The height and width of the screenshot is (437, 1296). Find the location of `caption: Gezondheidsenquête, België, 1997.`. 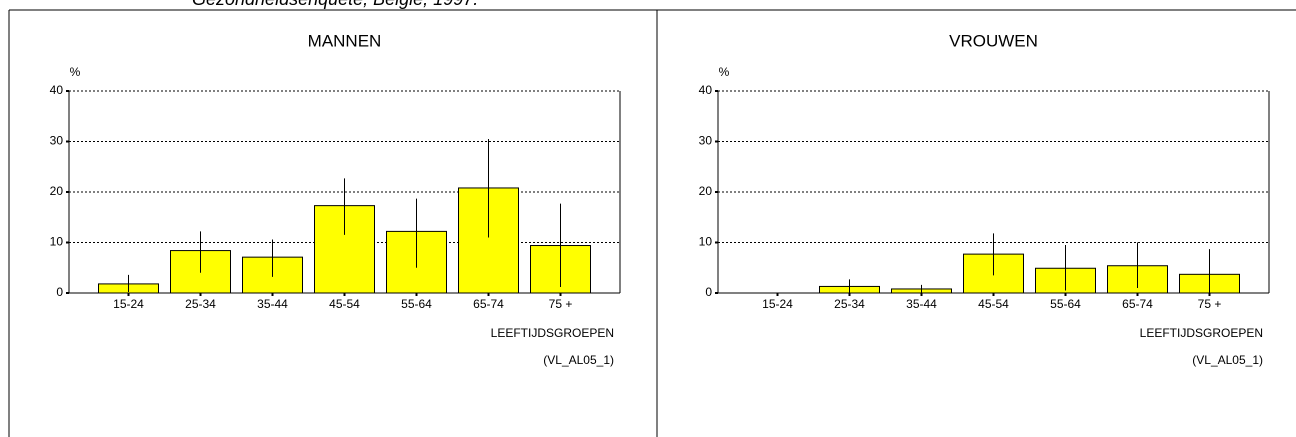

caption: Gezondheidsenquête, België, 1997. is located at coordinates (335, 4).